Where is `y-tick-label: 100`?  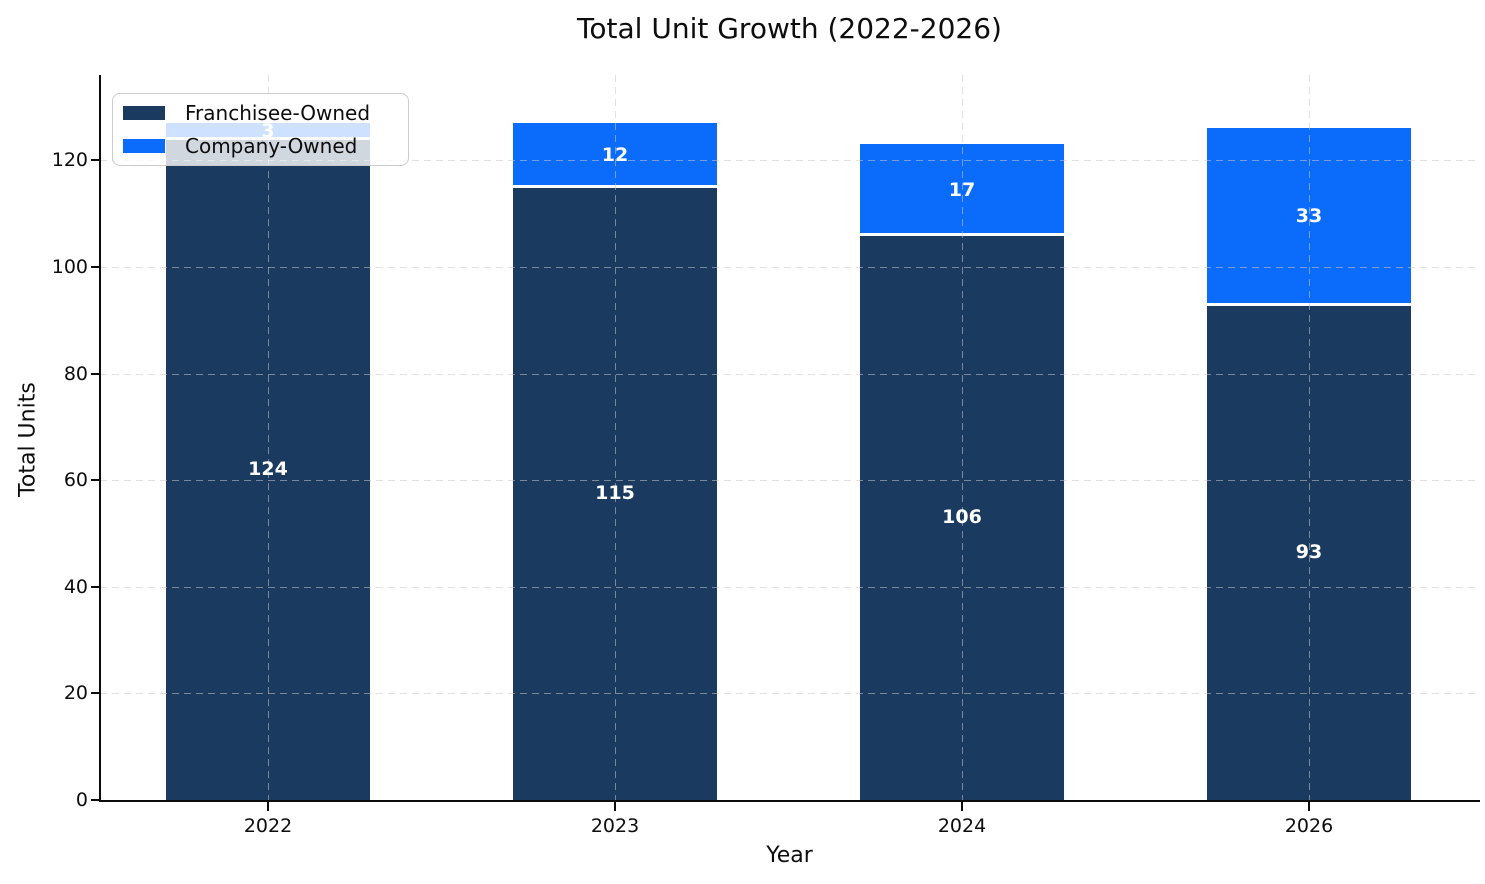
y-tick-label: 100 is located at coordinates (69, 266).